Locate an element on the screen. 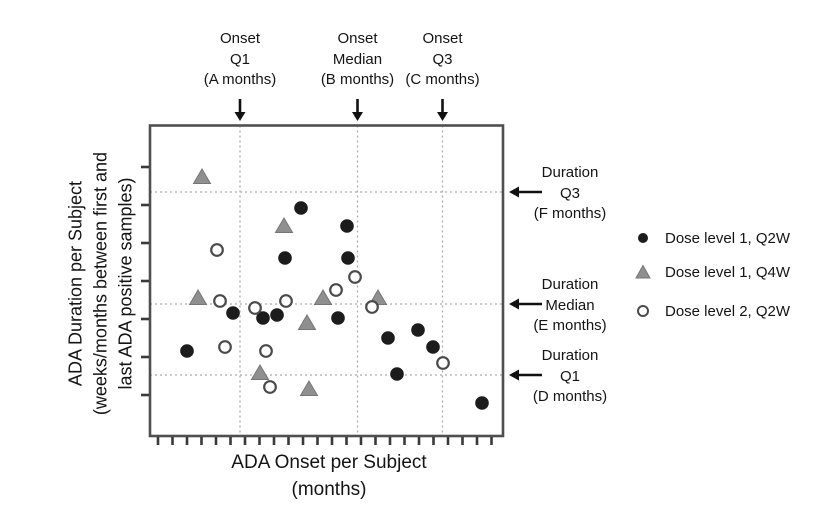 Image resolution: width=816 pixels, height=505 pixels. legend-item: Dose level 1, Q4W is located at coordinates (711, 272).